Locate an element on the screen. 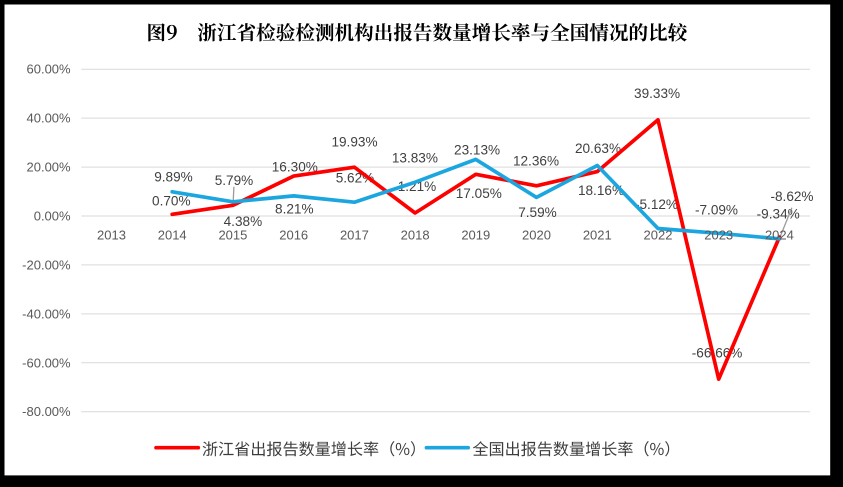  svg-text: 4.38% is located at coordinates (243, 221).